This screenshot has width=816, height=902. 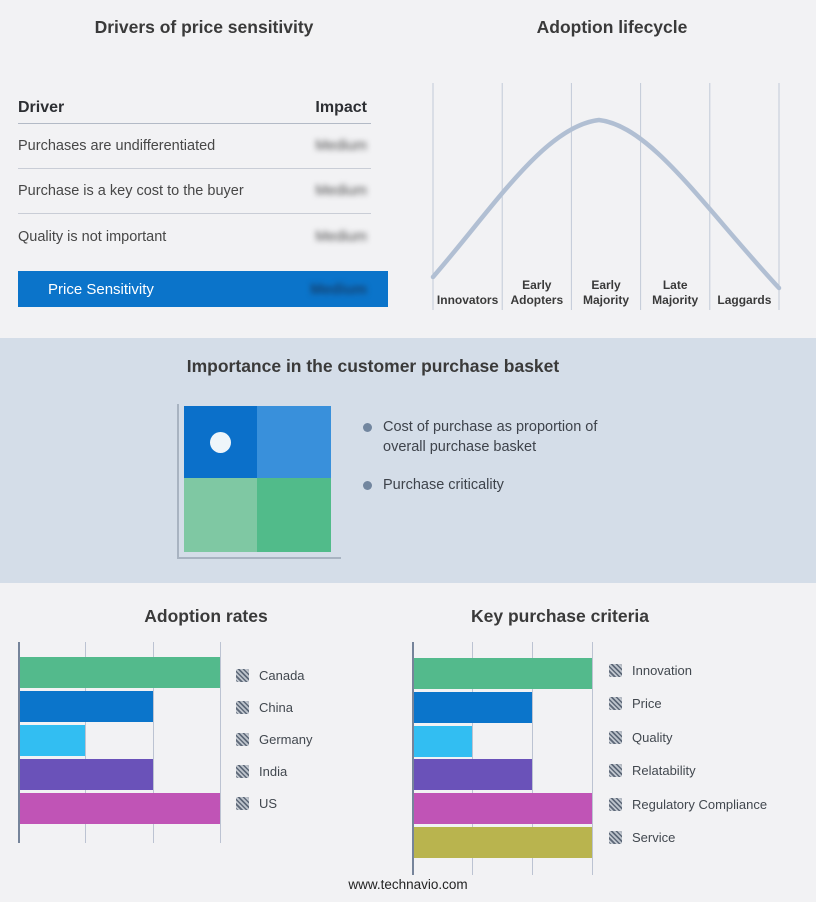 I want to click on quadrant-cell-bottom-right, so click(x=294, y=515).